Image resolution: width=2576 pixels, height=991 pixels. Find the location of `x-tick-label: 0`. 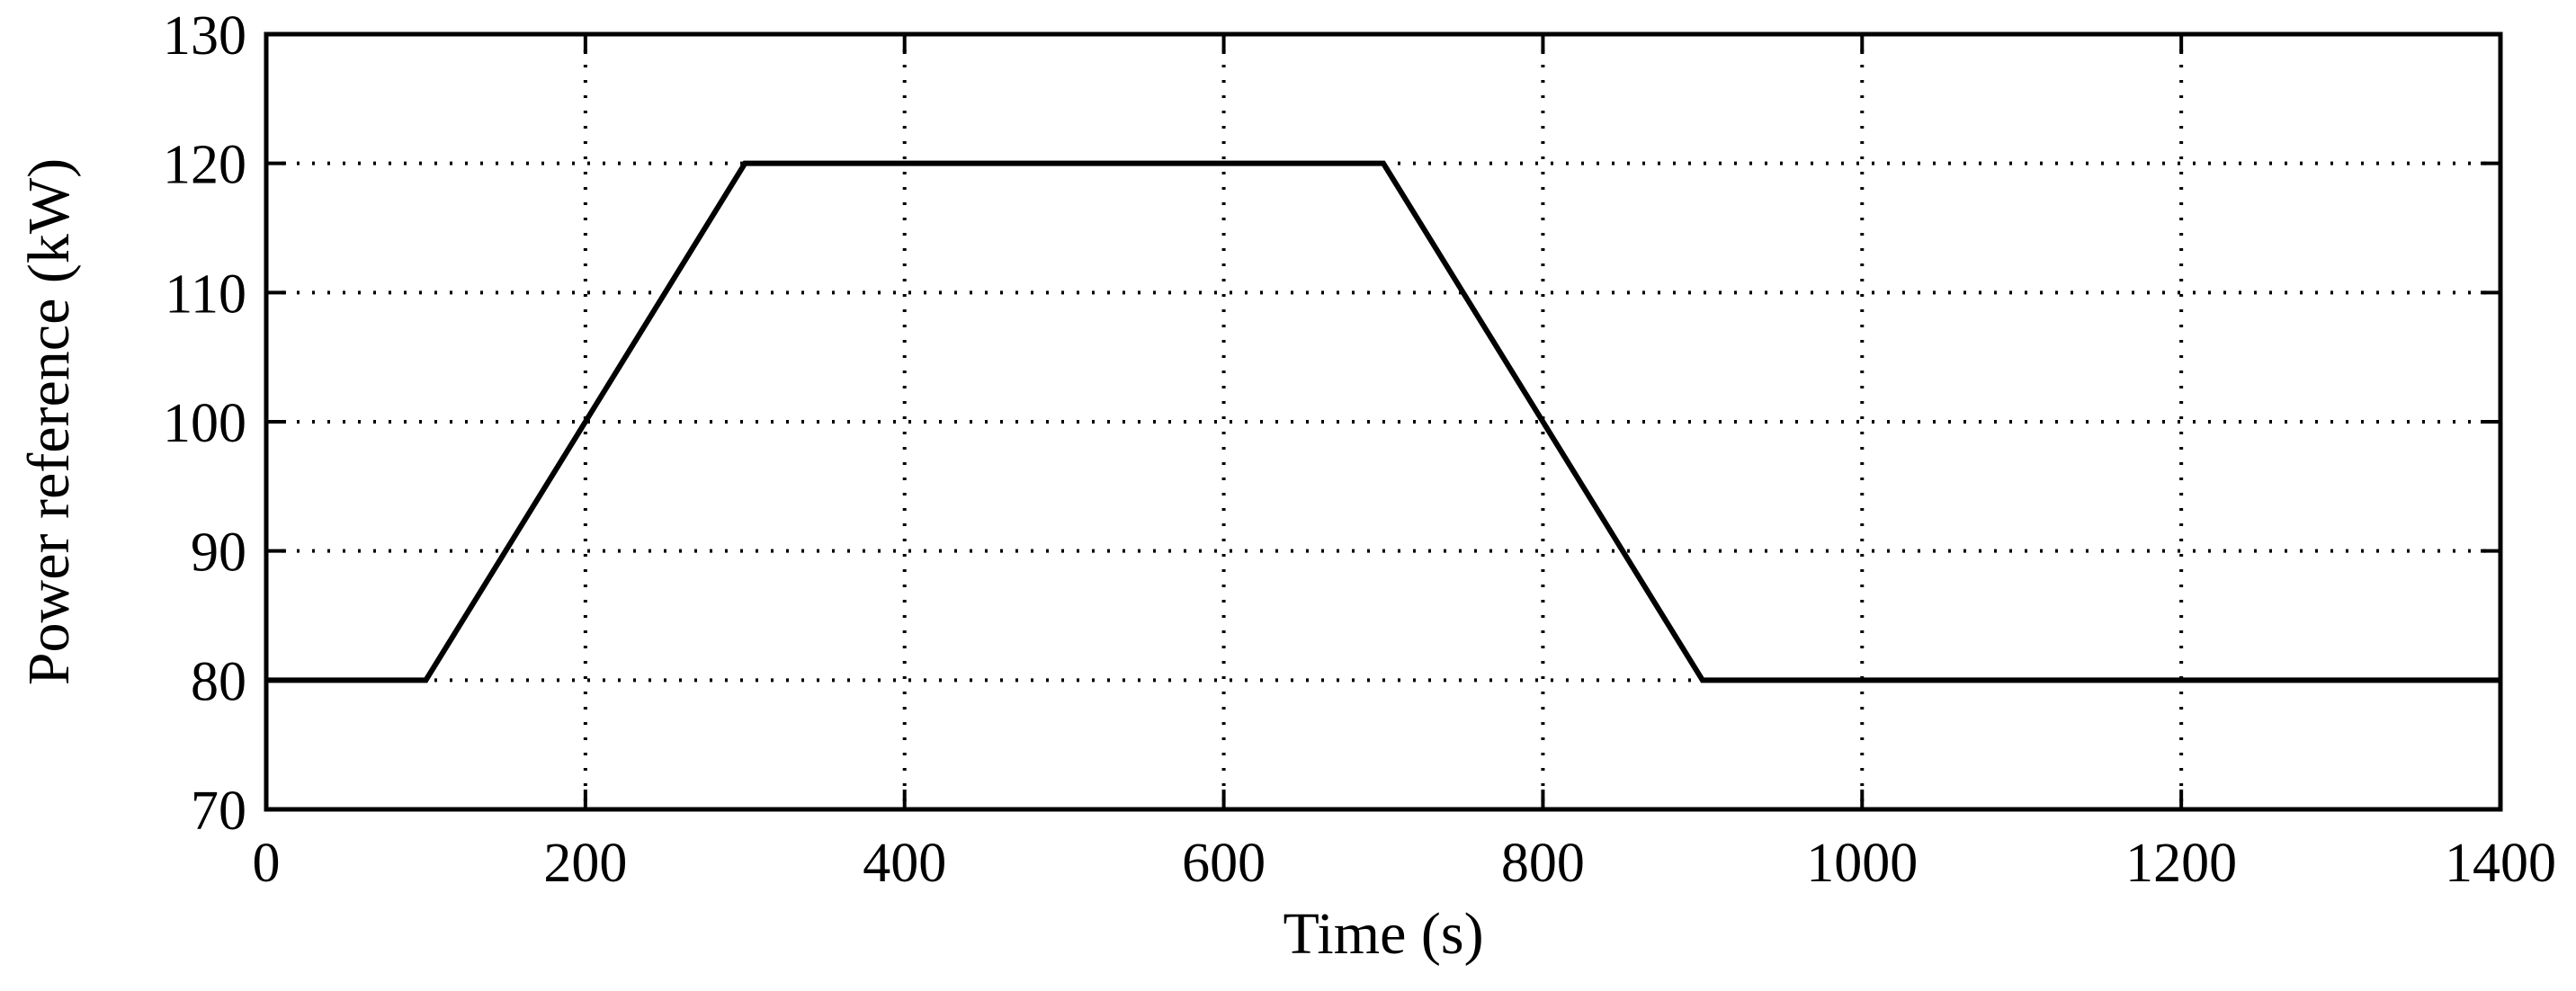

x-tick-label: 0 is located at coordinates (267, 863).